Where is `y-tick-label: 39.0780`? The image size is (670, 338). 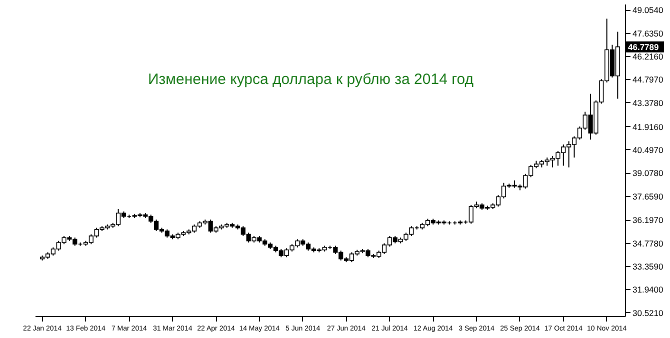 y-tick-label: 39.0780 is located at coordinates (648, 173).